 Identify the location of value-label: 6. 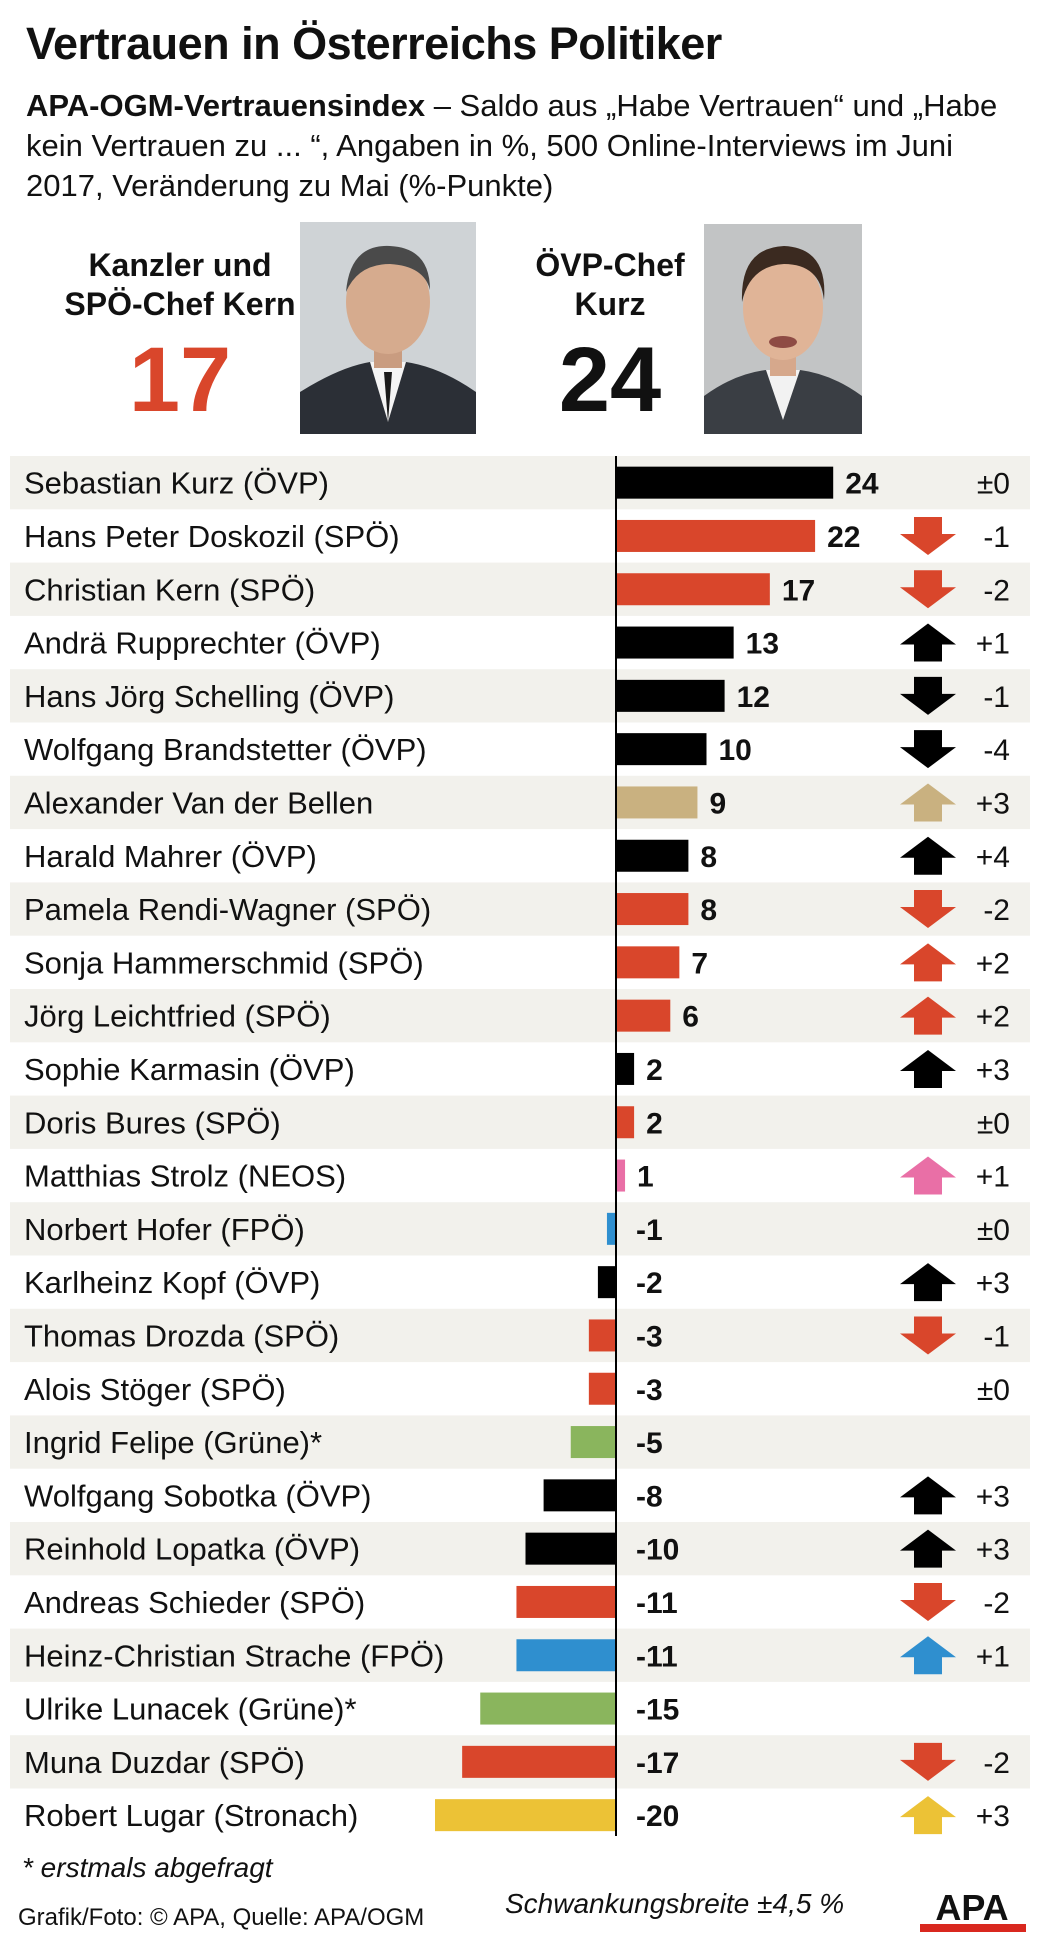
(690, 1017).